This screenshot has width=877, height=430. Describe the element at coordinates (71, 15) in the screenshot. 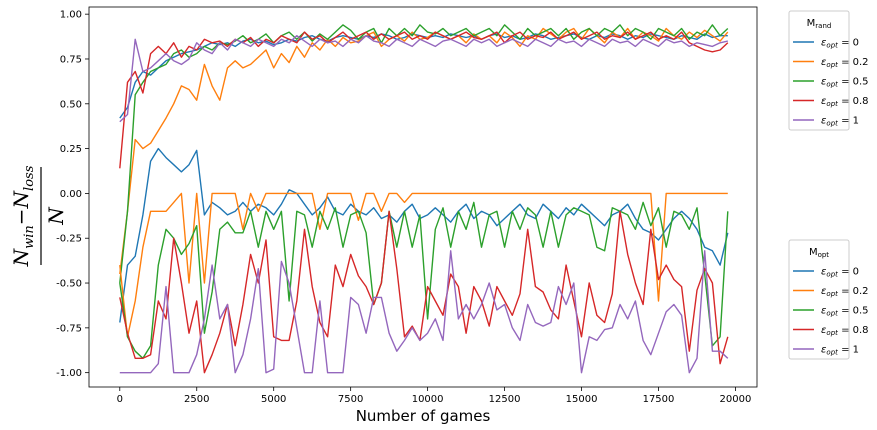

I see `y-tick-label-8: 1.00` at that location.